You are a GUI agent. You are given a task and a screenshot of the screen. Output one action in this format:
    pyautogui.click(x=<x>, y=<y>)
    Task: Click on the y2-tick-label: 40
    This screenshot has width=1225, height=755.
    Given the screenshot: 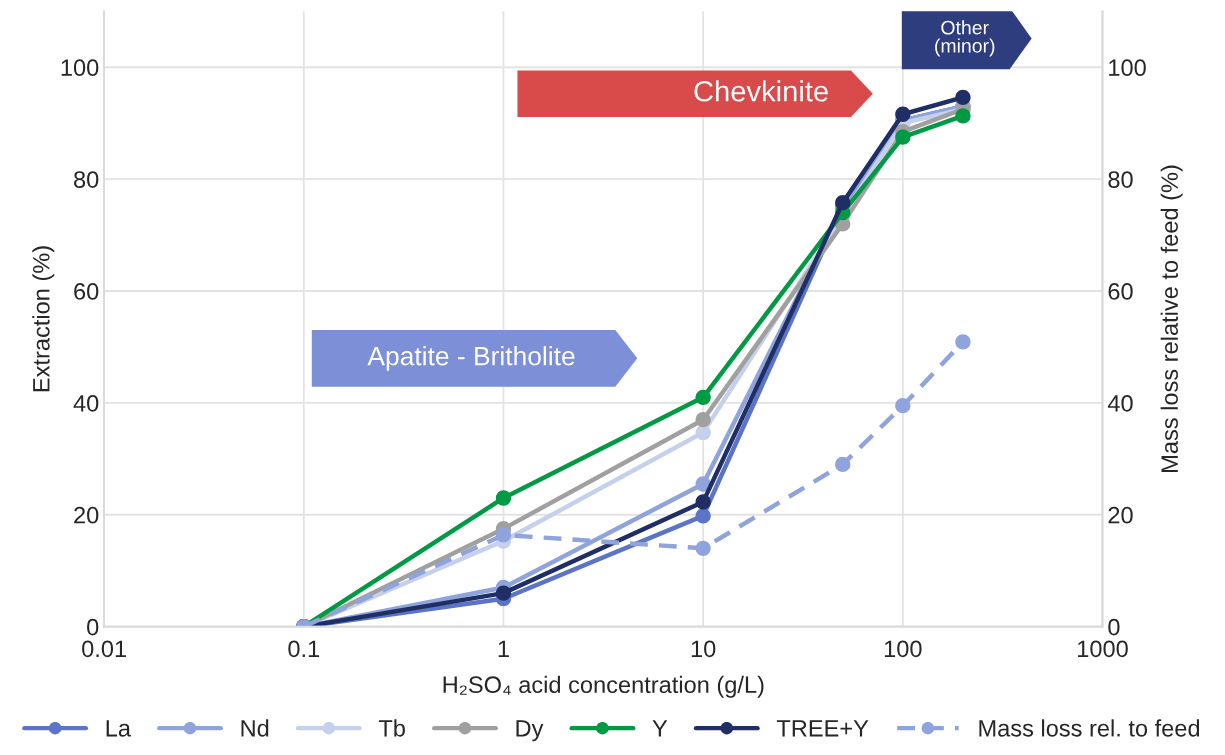 What is the action you would take?
    pyautogui.click(x=1120, y=403)
    